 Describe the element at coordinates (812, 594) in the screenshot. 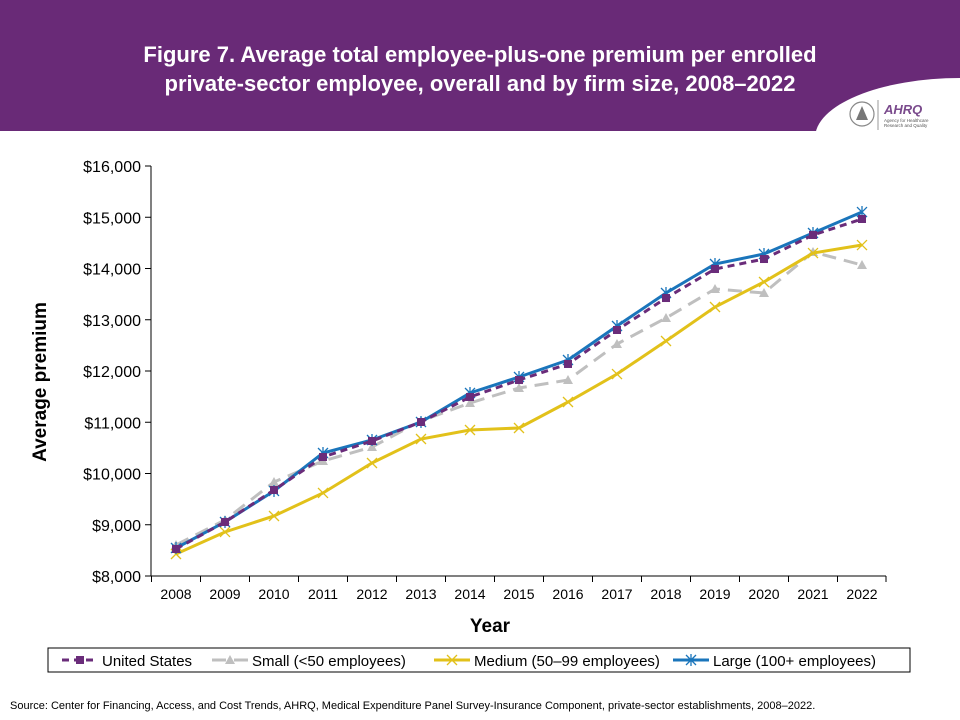

I see `x-tick-label: 2021` at that location.